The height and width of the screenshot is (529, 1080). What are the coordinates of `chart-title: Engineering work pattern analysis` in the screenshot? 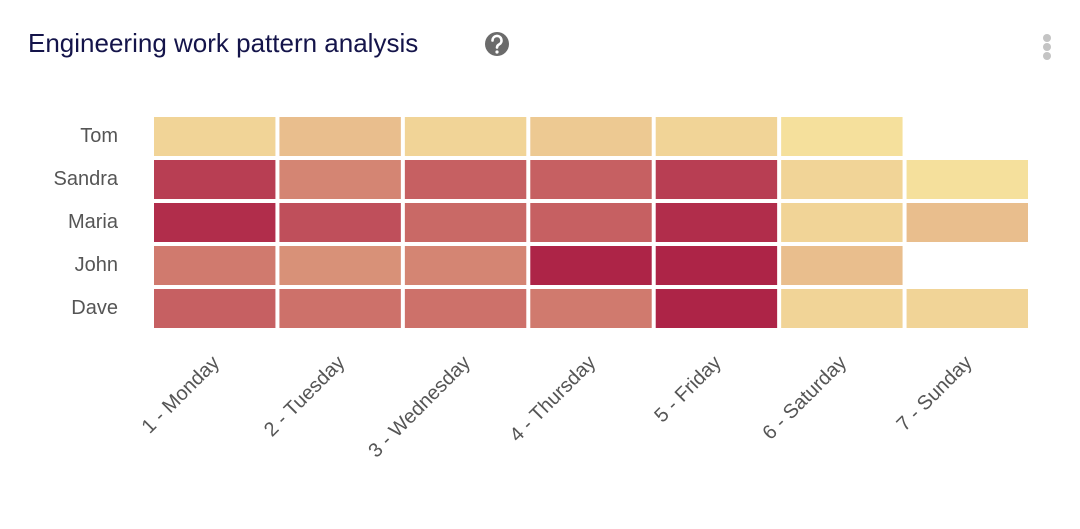 It's located at (223, 43).